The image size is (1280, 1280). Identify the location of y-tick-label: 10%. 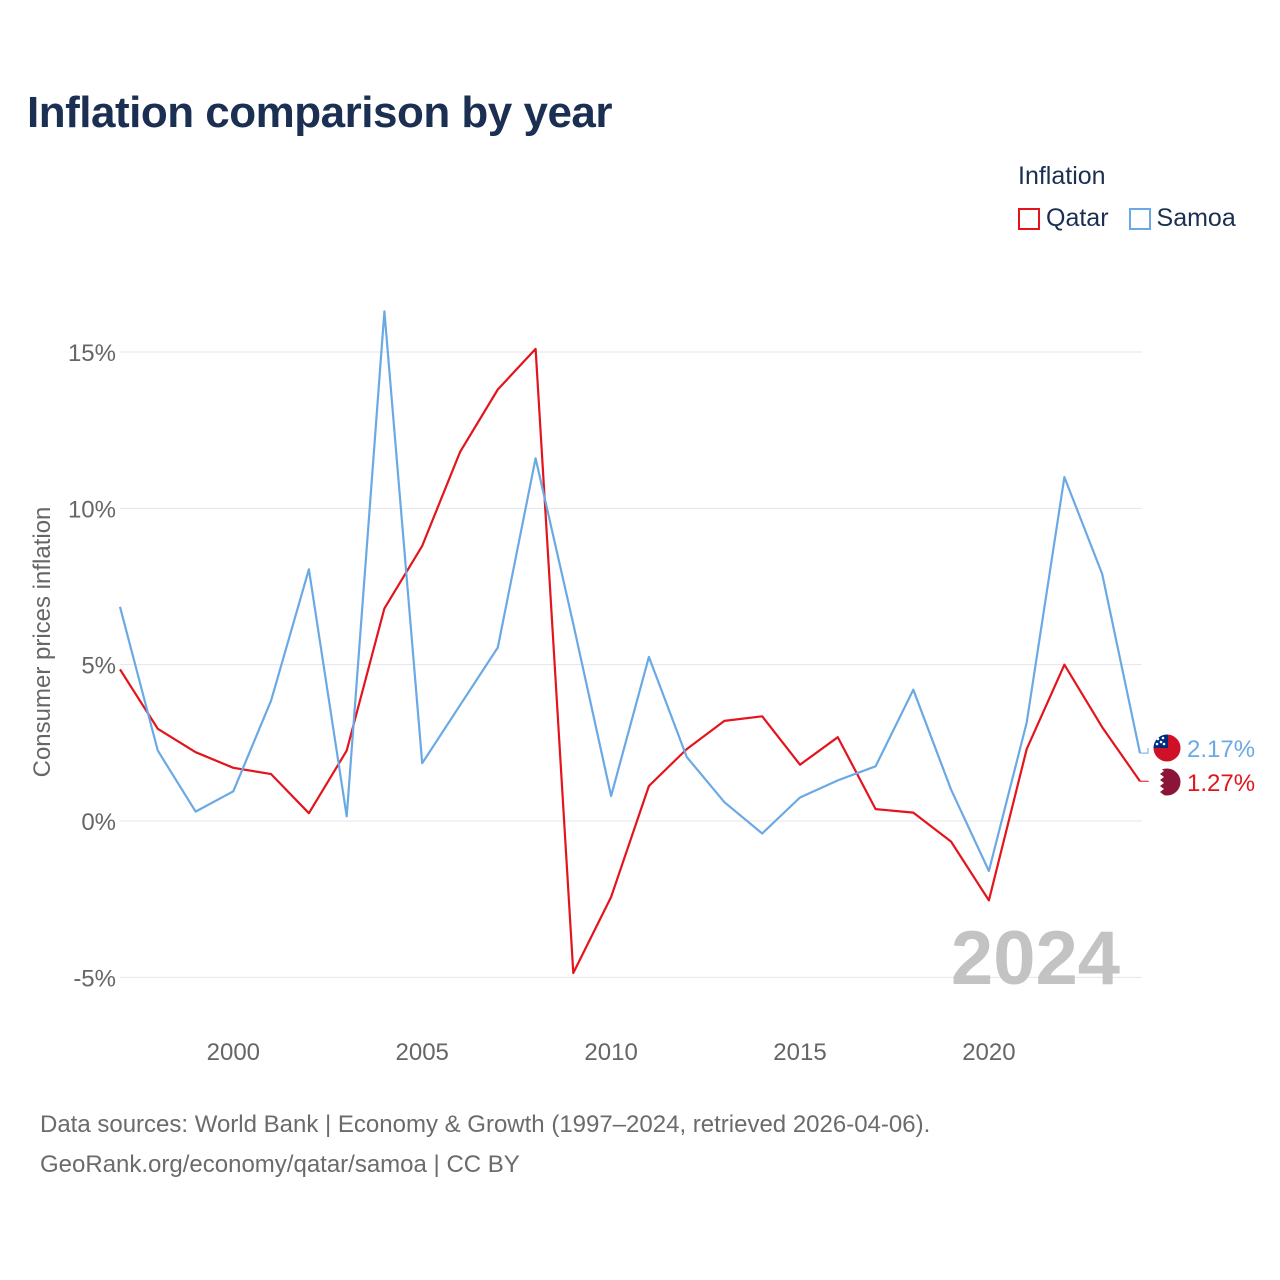
(92, 509).